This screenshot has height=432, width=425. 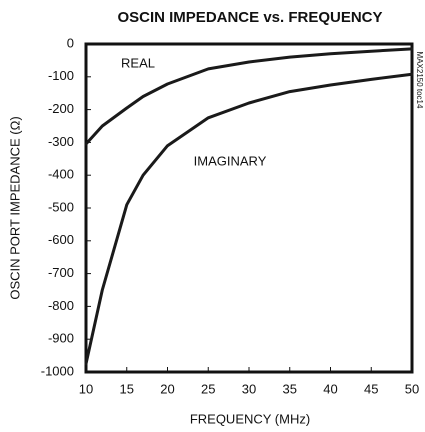 What do you see at coordinates (290, 388) in the screenshot?
I see `x-tick-label: 35` at bounding box center [290, 388].